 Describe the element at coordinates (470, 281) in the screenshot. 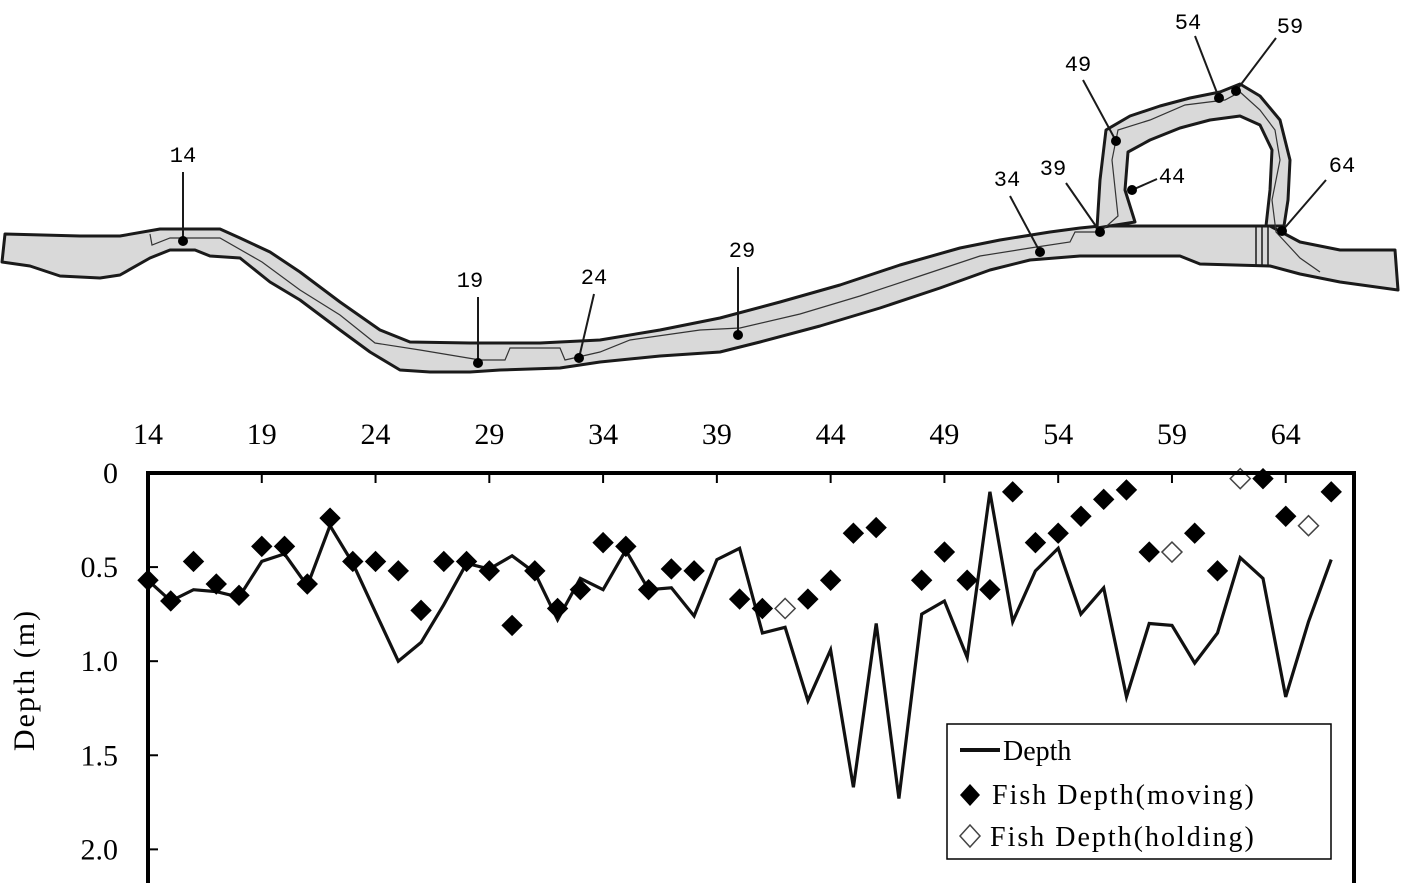

I see `map-point-label: 19` at that location.